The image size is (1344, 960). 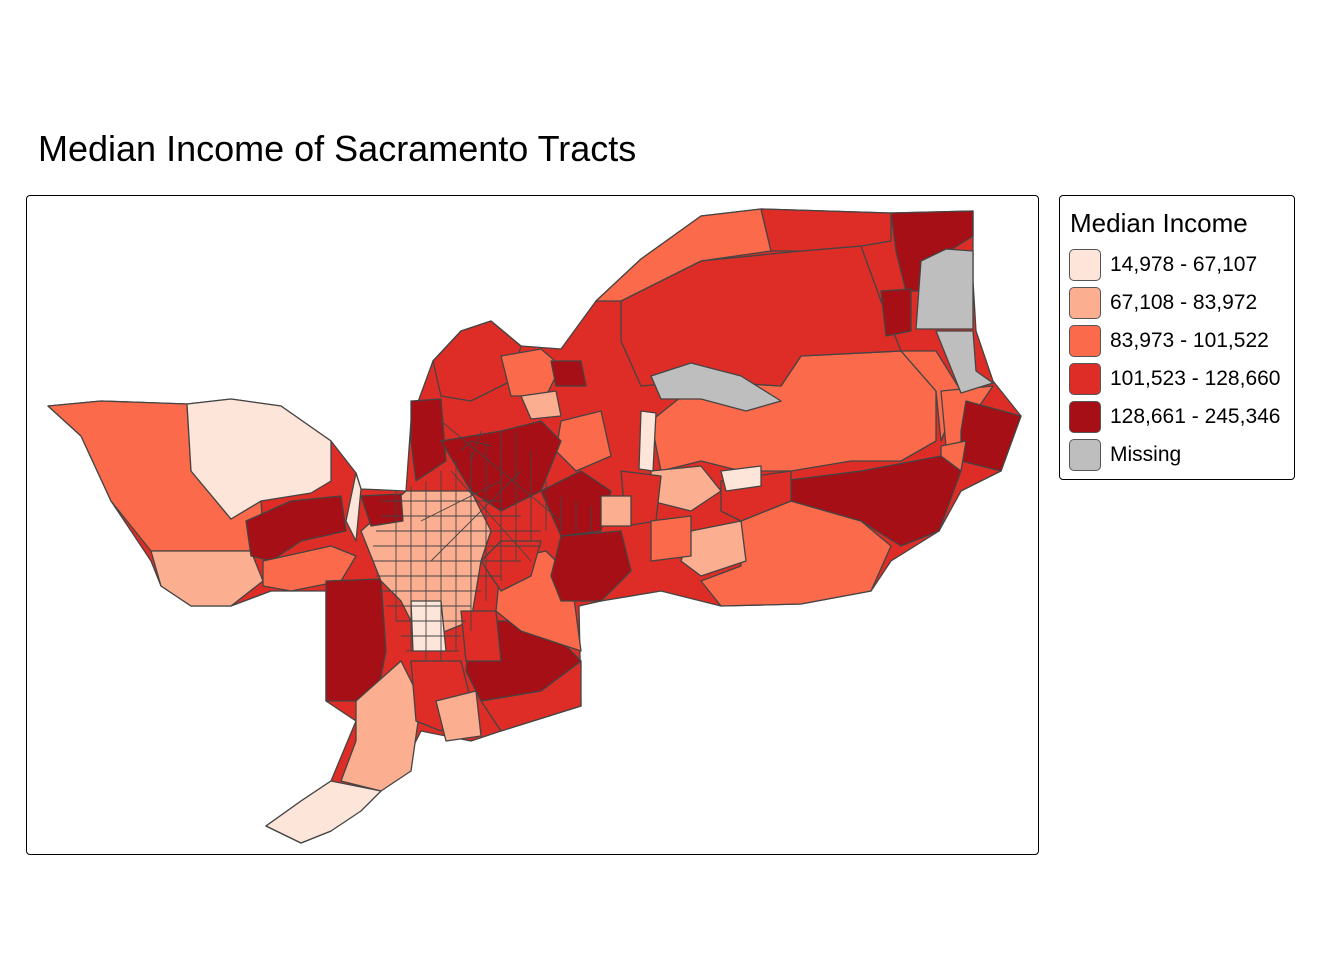 I want to click on legend-label: Missing, so click(x=1146, y=454).